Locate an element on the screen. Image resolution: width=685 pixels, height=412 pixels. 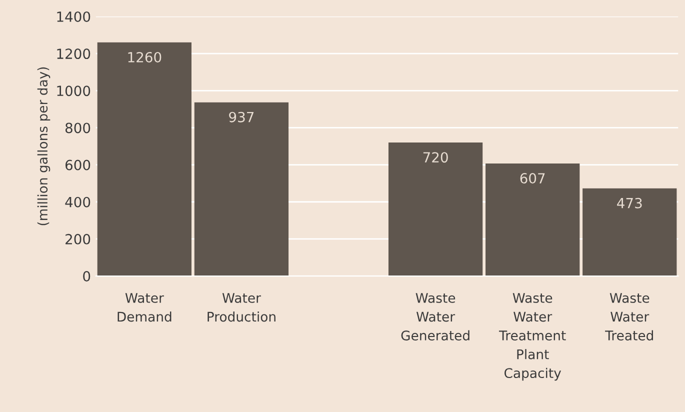
x-tick-label: Water Production is located at coordinates (242, 307).